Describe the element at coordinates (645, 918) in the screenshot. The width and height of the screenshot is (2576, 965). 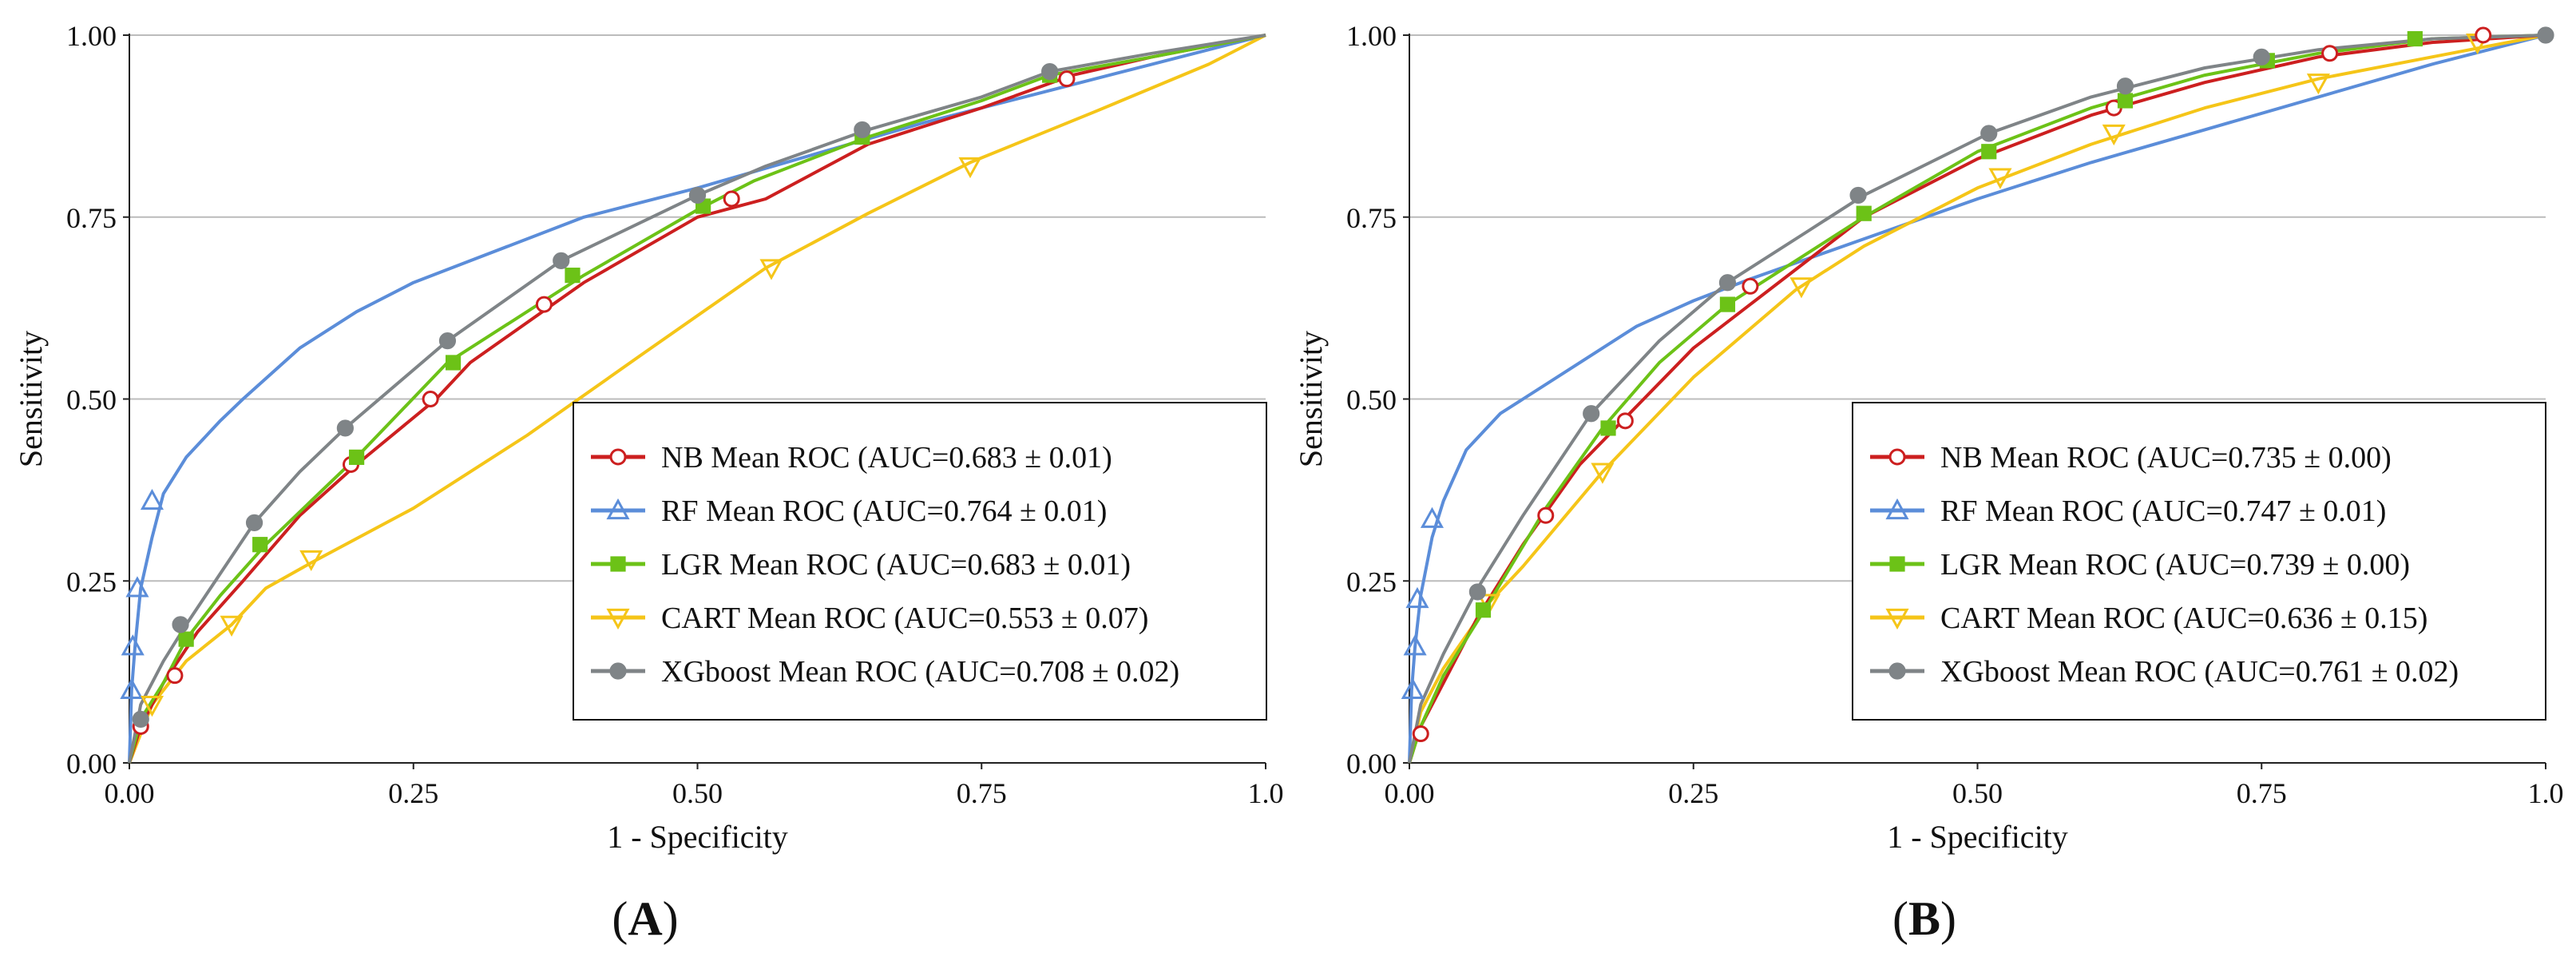
I see `panel-label: (A)` at that location.